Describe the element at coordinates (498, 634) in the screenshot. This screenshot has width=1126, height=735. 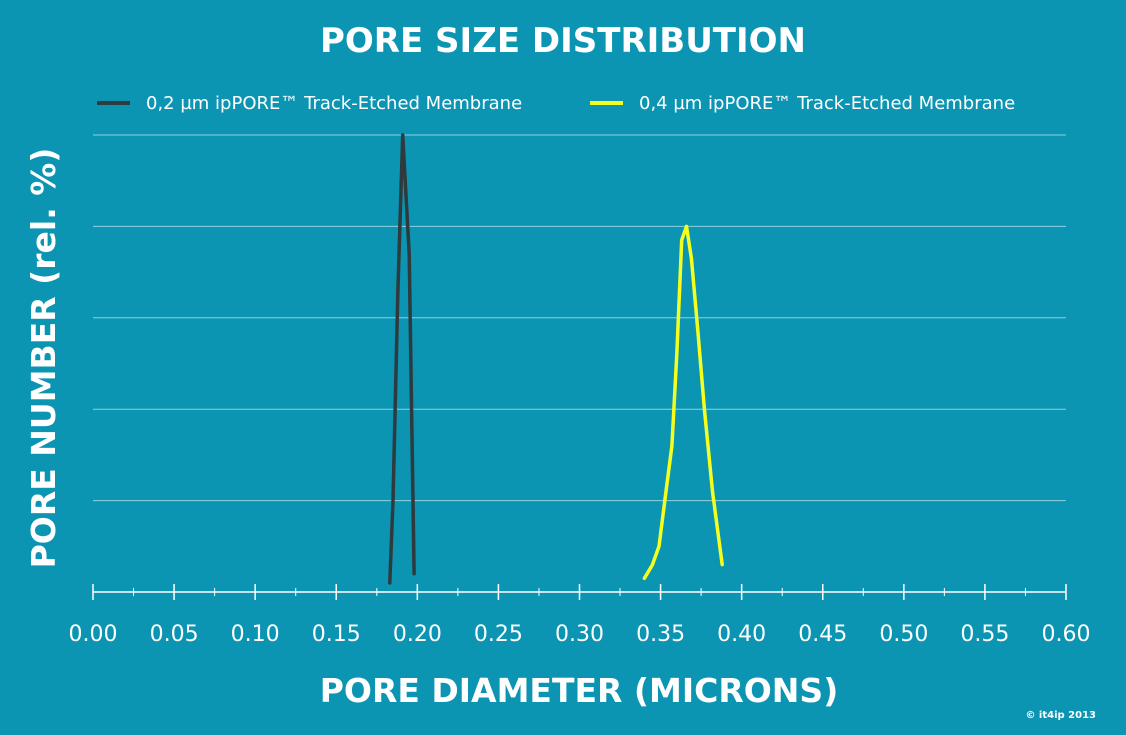
I see `x-tick-label-5: 0.25` at that location.